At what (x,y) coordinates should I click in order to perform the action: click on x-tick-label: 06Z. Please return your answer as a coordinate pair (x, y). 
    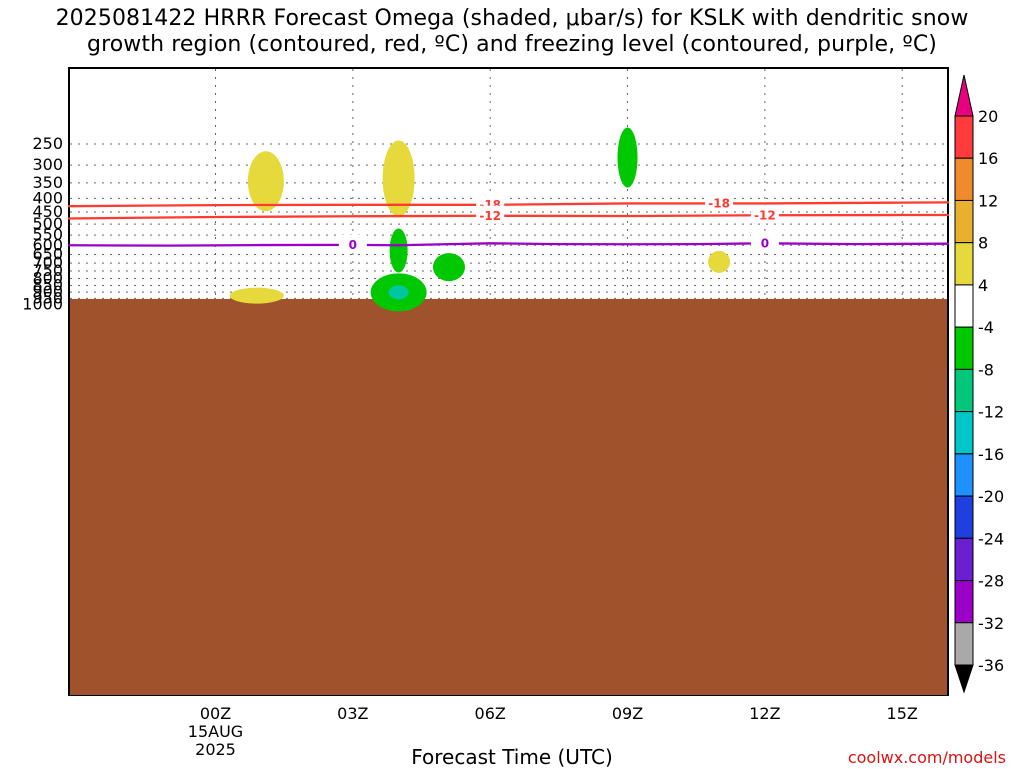
    Looking at the image, I should click on (490, 713).